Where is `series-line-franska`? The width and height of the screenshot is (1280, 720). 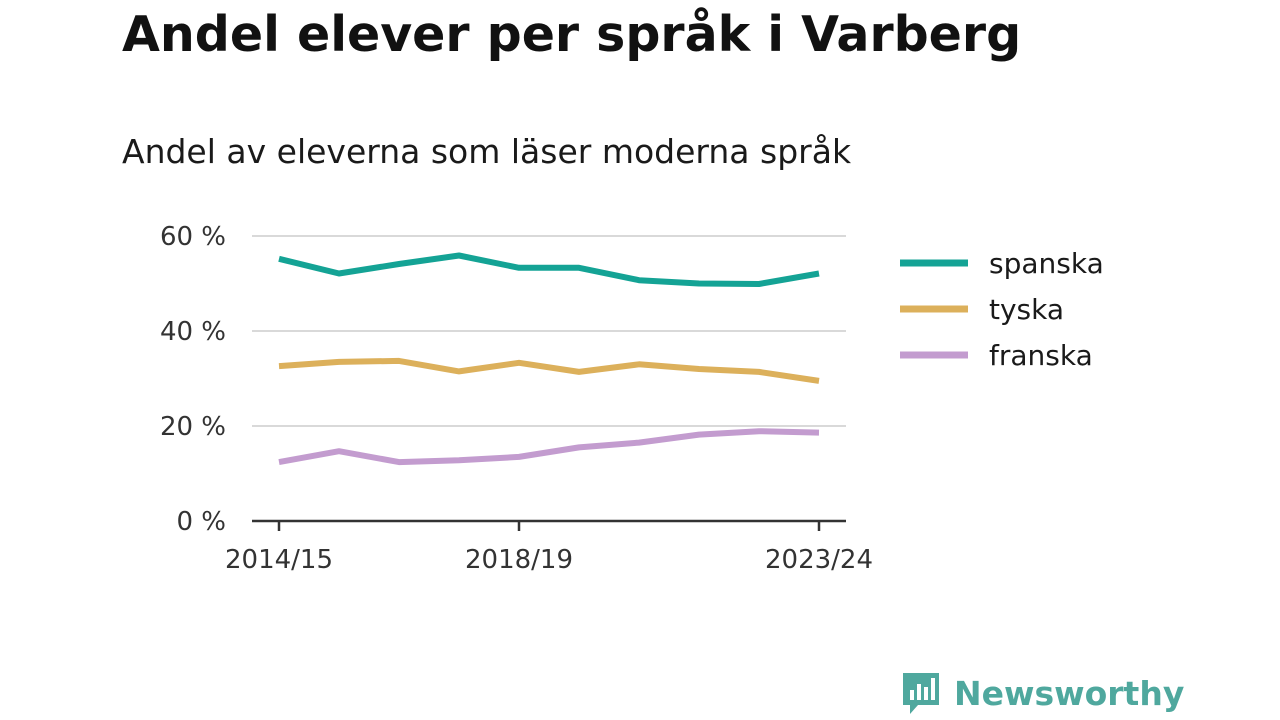 series-line-franska is located at coordinates (549, 447).